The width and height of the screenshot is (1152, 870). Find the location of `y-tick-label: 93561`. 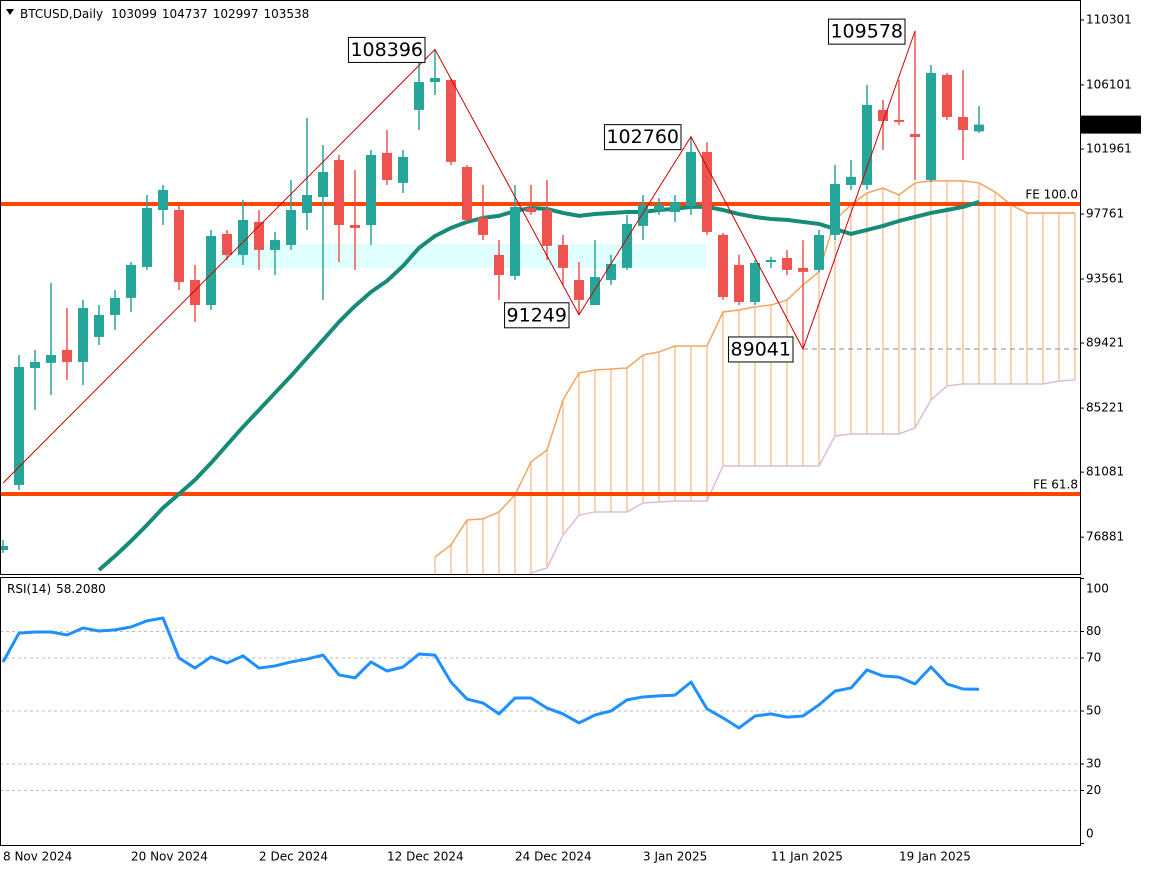

y-tick-label: 93561 is located at coordinates (1105, 279).